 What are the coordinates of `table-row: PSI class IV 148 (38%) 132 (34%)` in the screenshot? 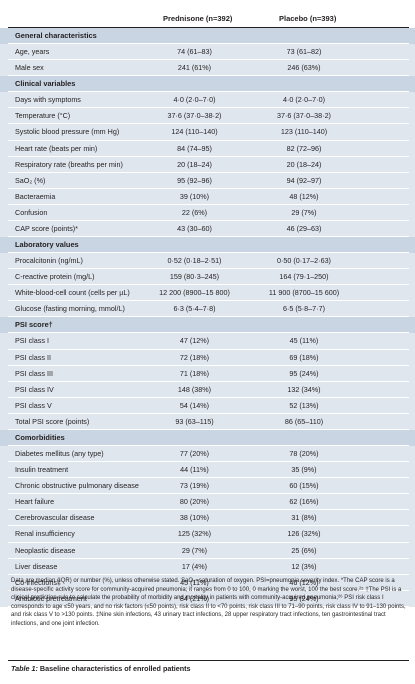 It's located at (207, 390).